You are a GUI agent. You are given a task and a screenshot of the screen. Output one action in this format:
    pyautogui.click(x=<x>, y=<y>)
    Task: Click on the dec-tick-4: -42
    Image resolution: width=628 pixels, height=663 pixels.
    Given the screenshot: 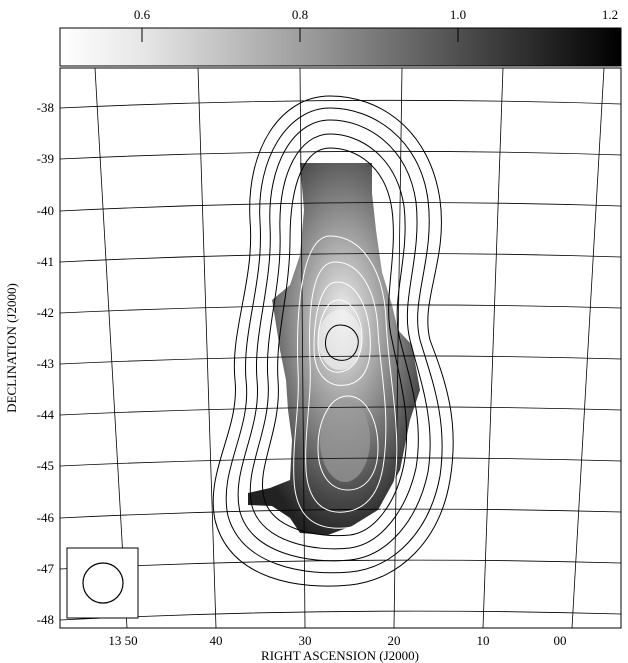 What is the action you would take?
    pyautogui.click(x=45, y=312)
    